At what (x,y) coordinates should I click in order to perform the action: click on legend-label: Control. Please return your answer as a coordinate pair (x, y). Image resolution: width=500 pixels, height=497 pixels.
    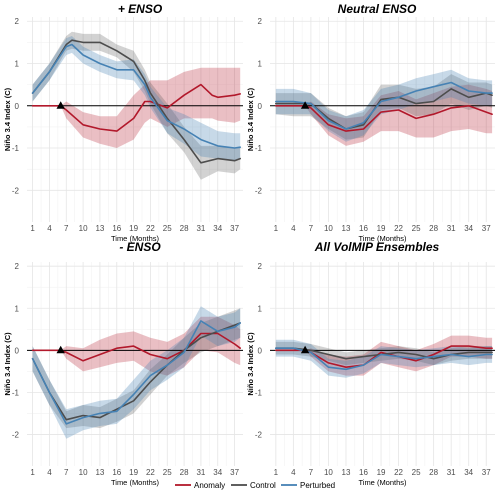
    Looking at the image, I should click on (263, 485).